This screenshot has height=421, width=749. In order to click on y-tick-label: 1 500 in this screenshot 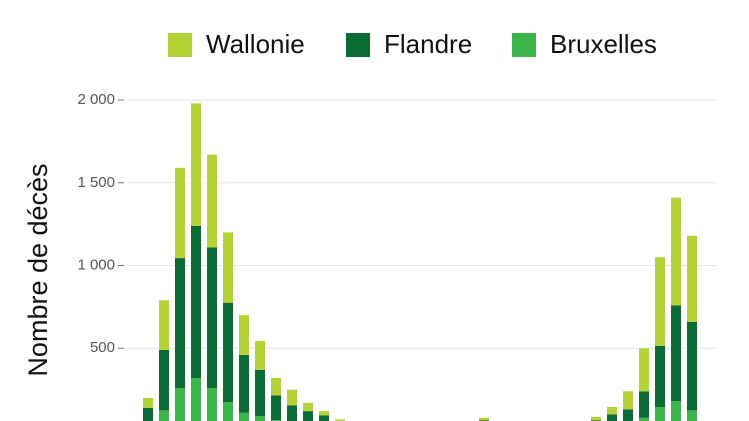, I will do `click(96, 182)`.